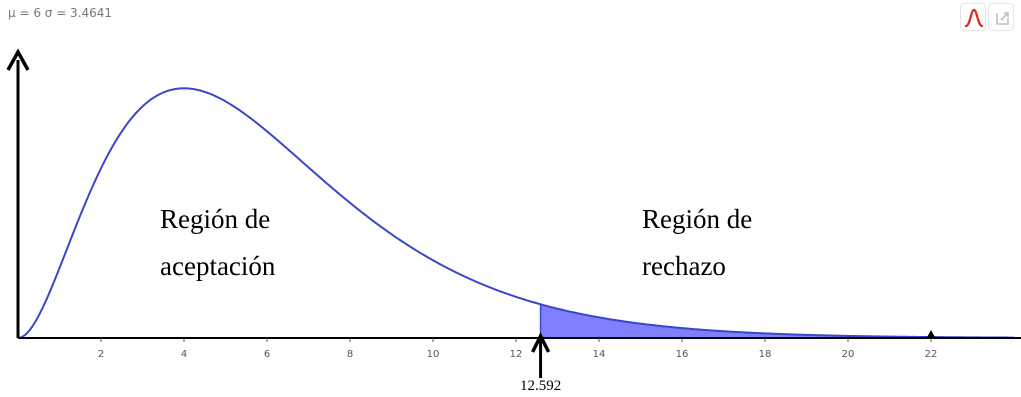  I want to click on export-button, so click(1001, 17).